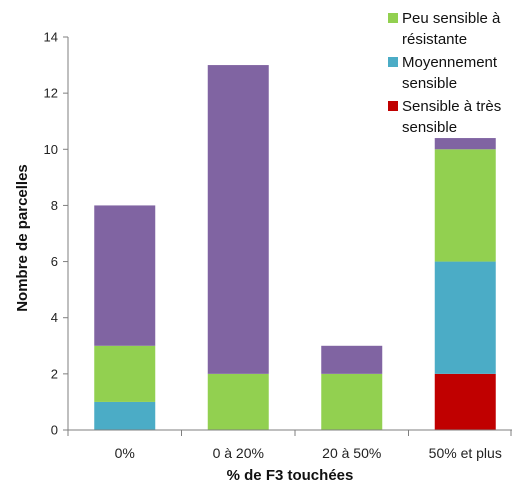  Describe the element at coordinates (465, 453) in the screenshot. I see `x-tick-label: 50% et plus` at that location.